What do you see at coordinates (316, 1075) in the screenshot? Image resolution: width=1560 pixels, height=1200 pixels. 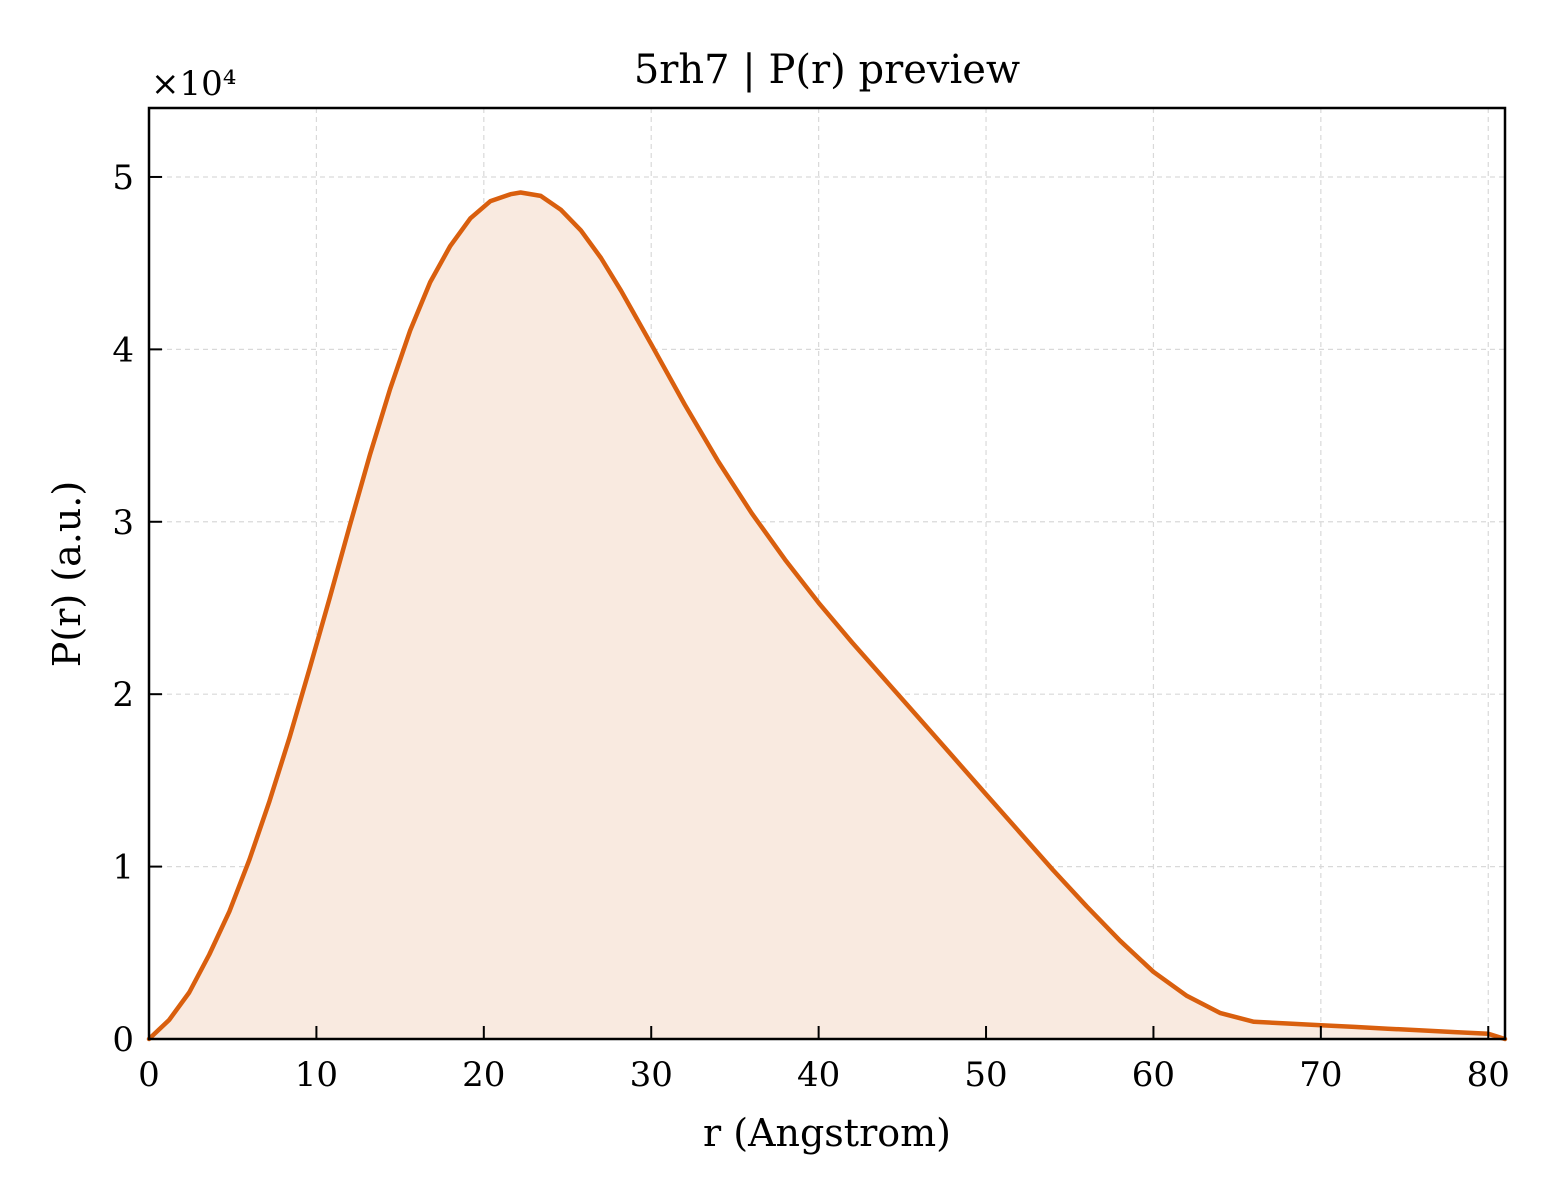 I see `x-tick-label: 10` at bounding box center [316, 1075].